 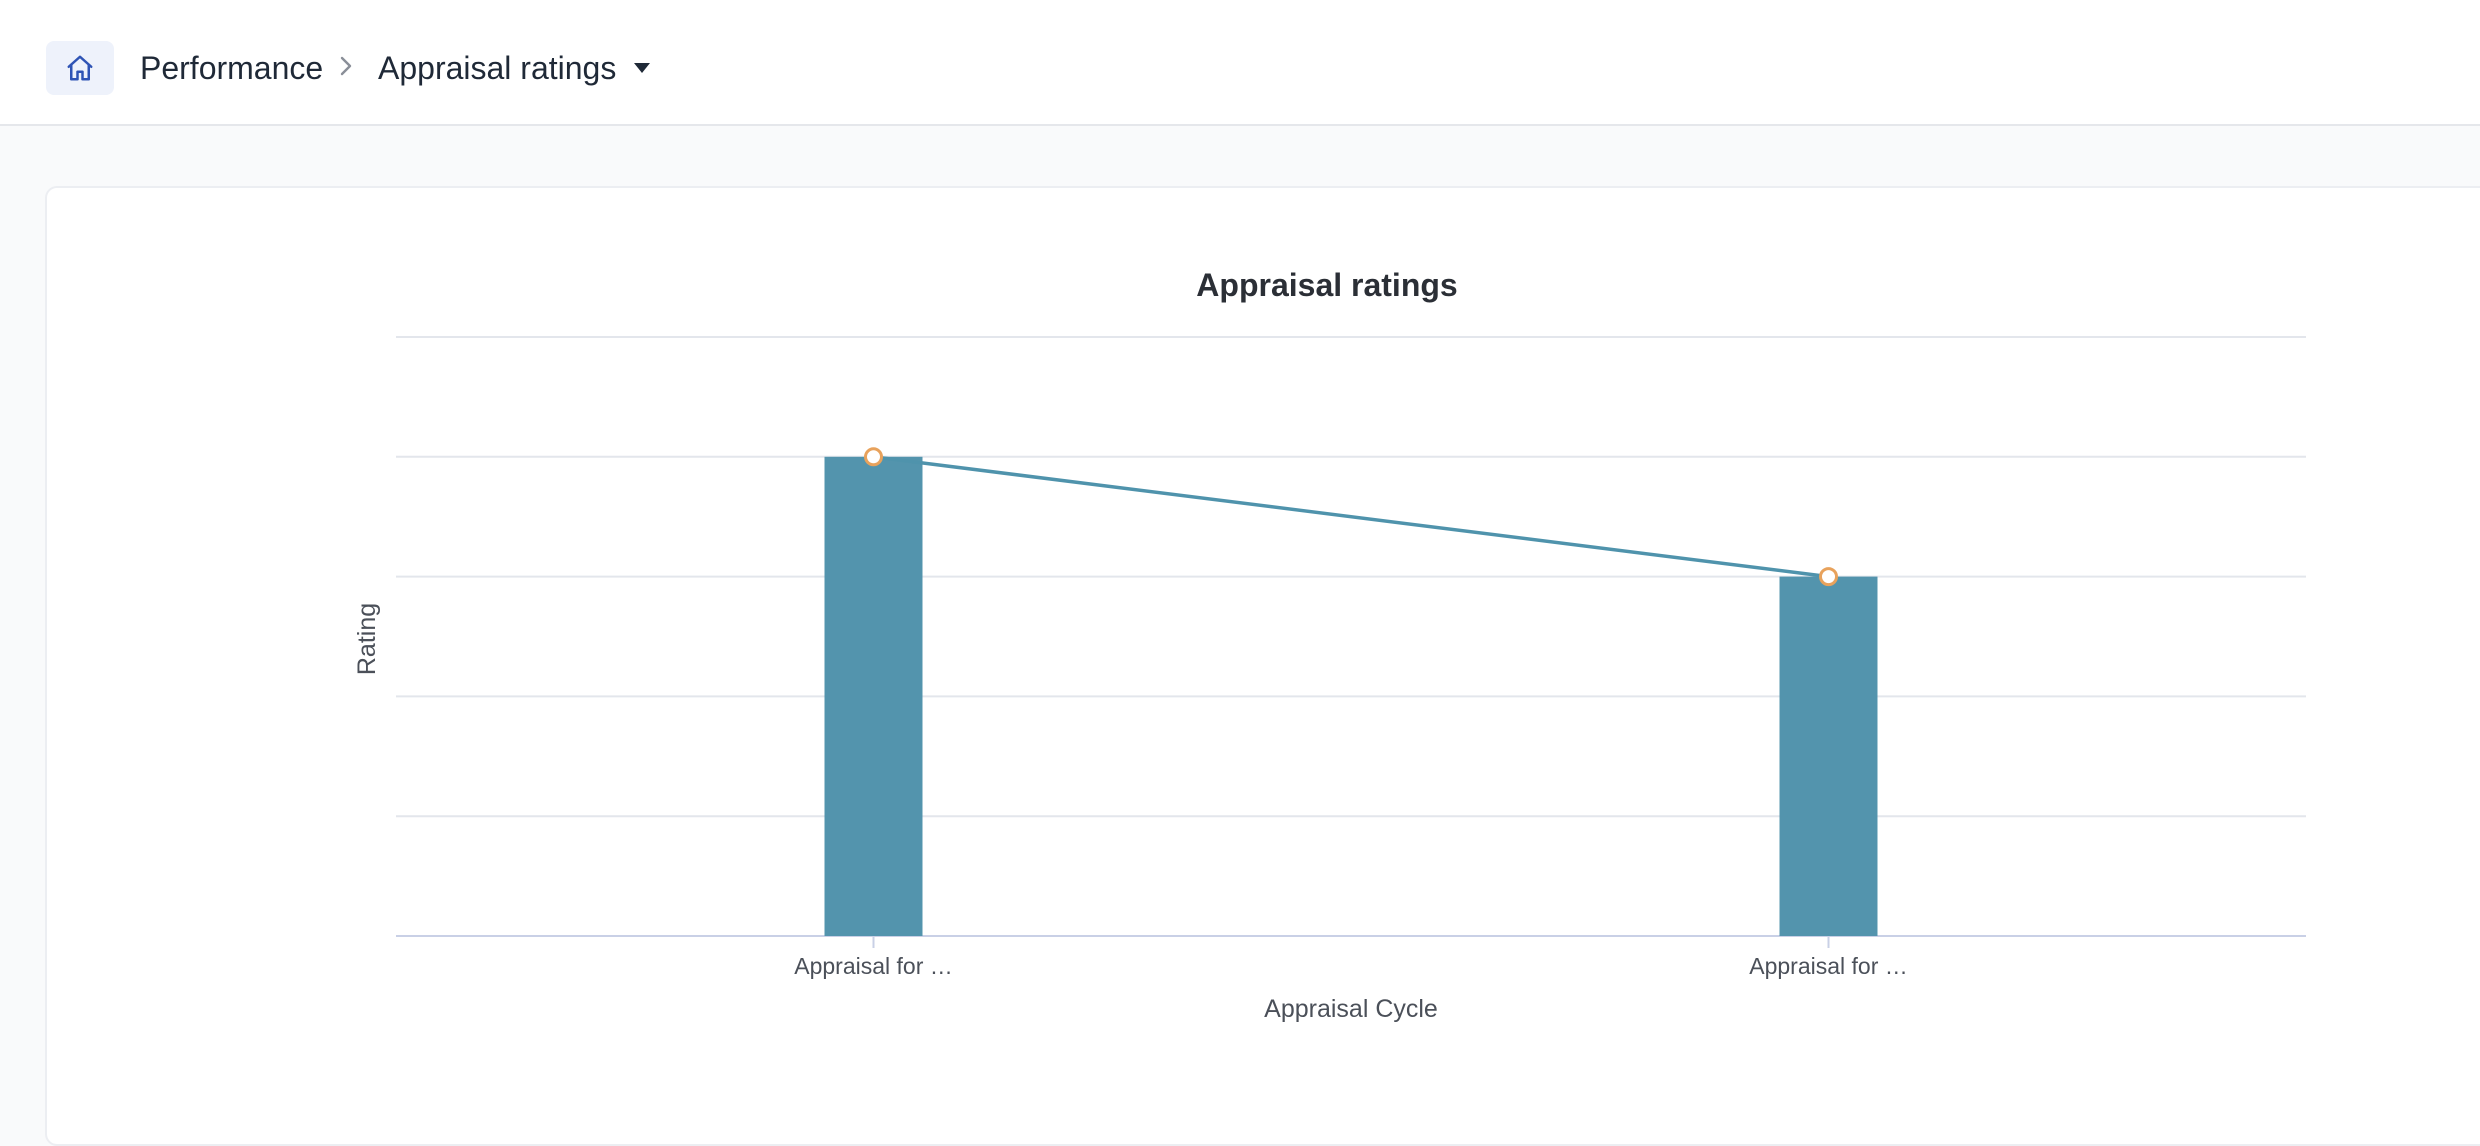 What do you see at coordinates (232, 68) in the screenshot?
I see `breadcrumb-performance: Performance` at bounding box center [232, 68].